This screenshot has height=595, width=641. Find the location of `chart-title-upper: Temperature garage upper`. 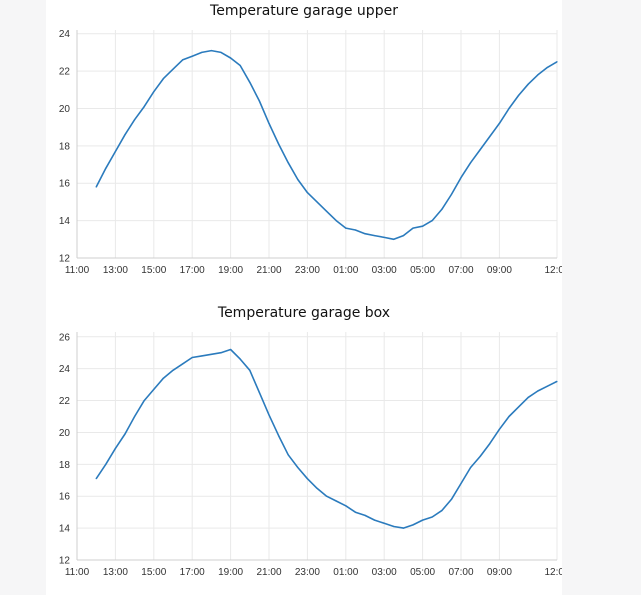

chart-title-upper: Temperature garage upper is located at coordinates (304, 11).